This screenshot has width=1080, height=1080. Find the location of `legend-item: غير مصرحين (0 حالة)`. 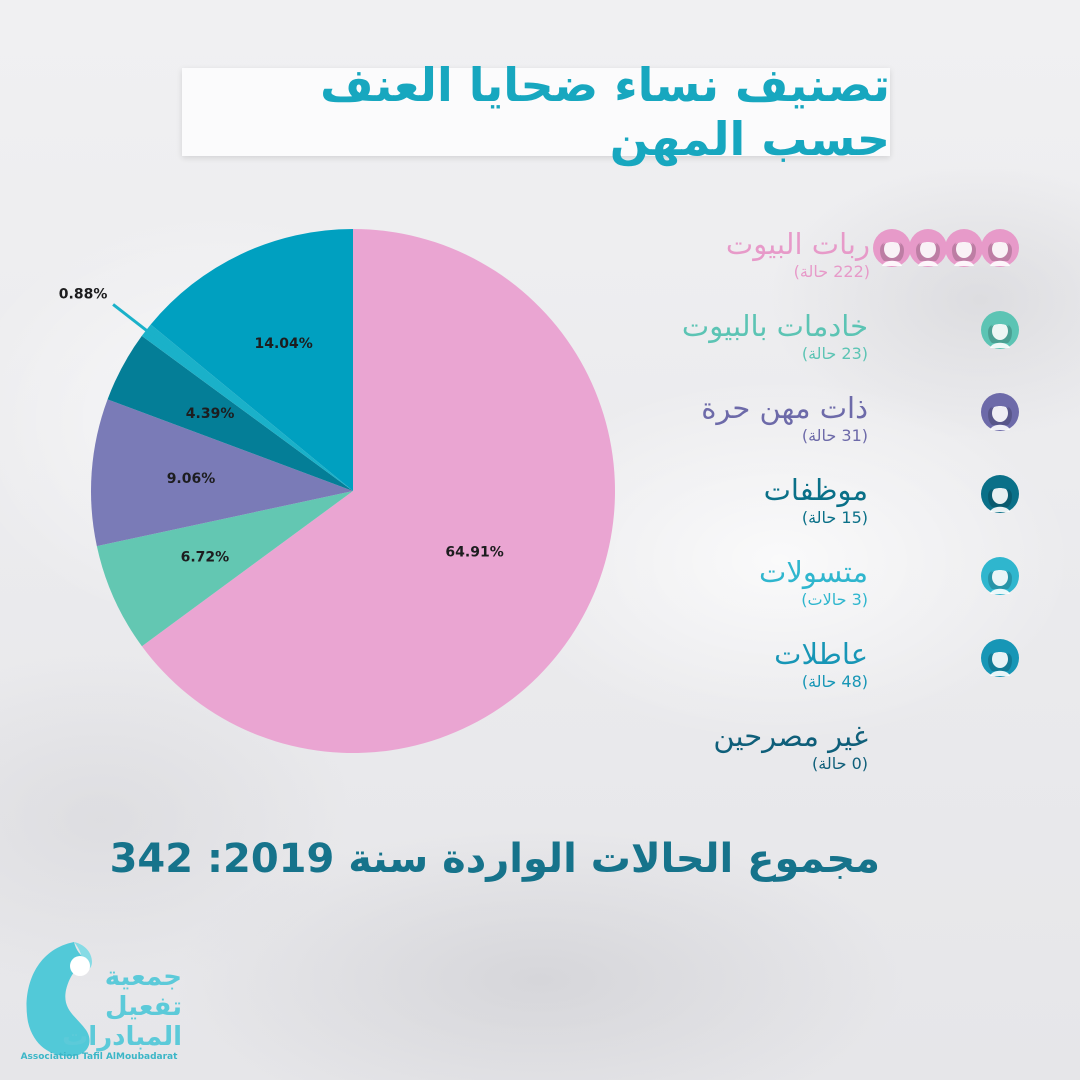

legend-item: غير مصرحين (0 حالة) is located at coordinates (840, 753).